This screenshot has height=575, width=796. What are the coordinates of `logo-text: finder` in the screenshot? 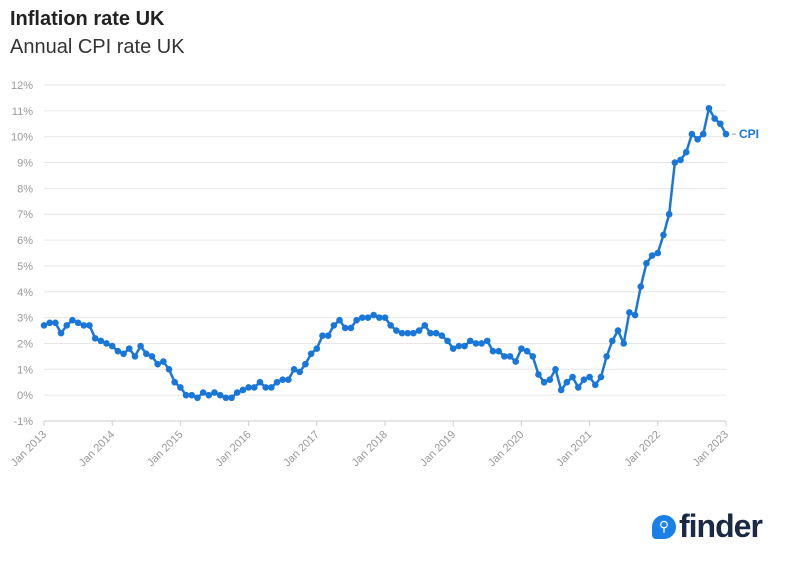 It's located at (721, 526).